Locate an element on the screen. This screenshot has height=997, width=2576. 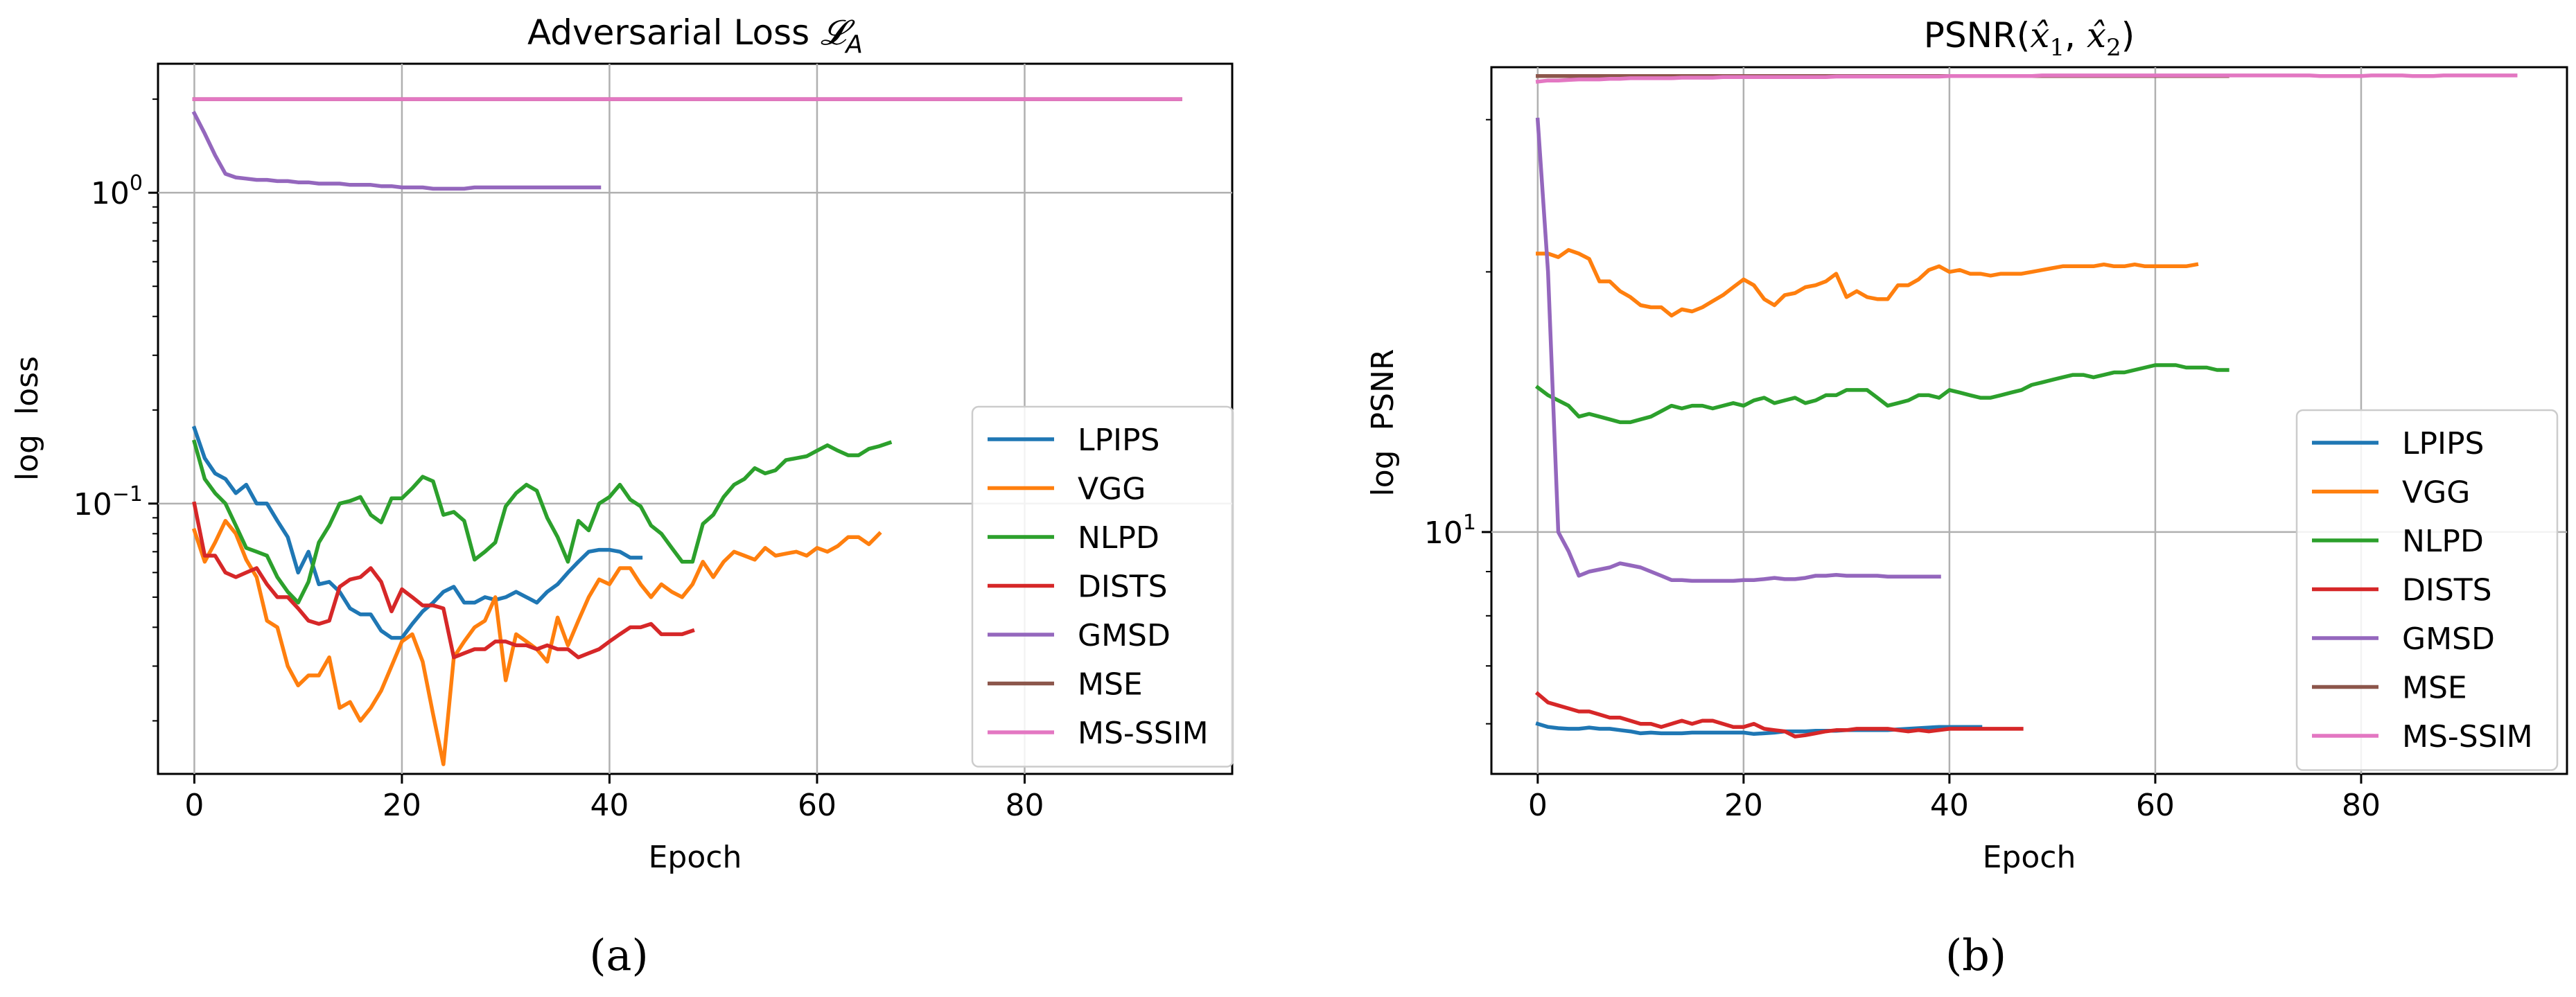
chart-title: PSNR(x̂1, x̂2) is located at coordinates (2029, 38).